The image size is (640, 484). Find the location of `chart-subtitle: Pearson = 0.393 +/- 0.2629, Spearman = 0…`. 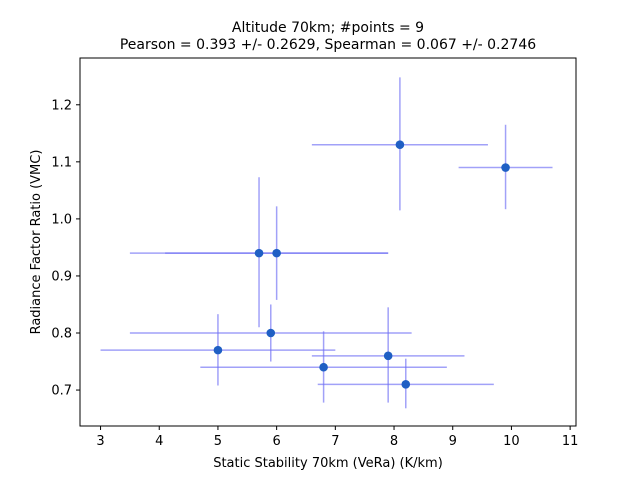

chart-subtitle: Pearson = 0.393 +/- 0.2629, Spearman = 0… is located at coordinates (328, 45).